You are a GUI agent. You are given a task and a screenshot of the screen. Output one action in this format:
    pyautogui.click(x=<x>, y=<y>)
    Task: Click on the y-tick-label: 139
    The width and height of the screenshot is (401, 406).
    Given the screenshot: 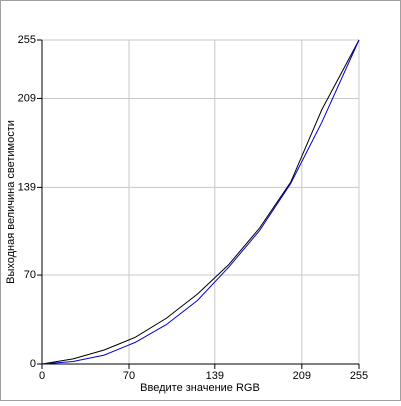 What is the action you would take?
    pyautogui.click(x=27, y=187)
    